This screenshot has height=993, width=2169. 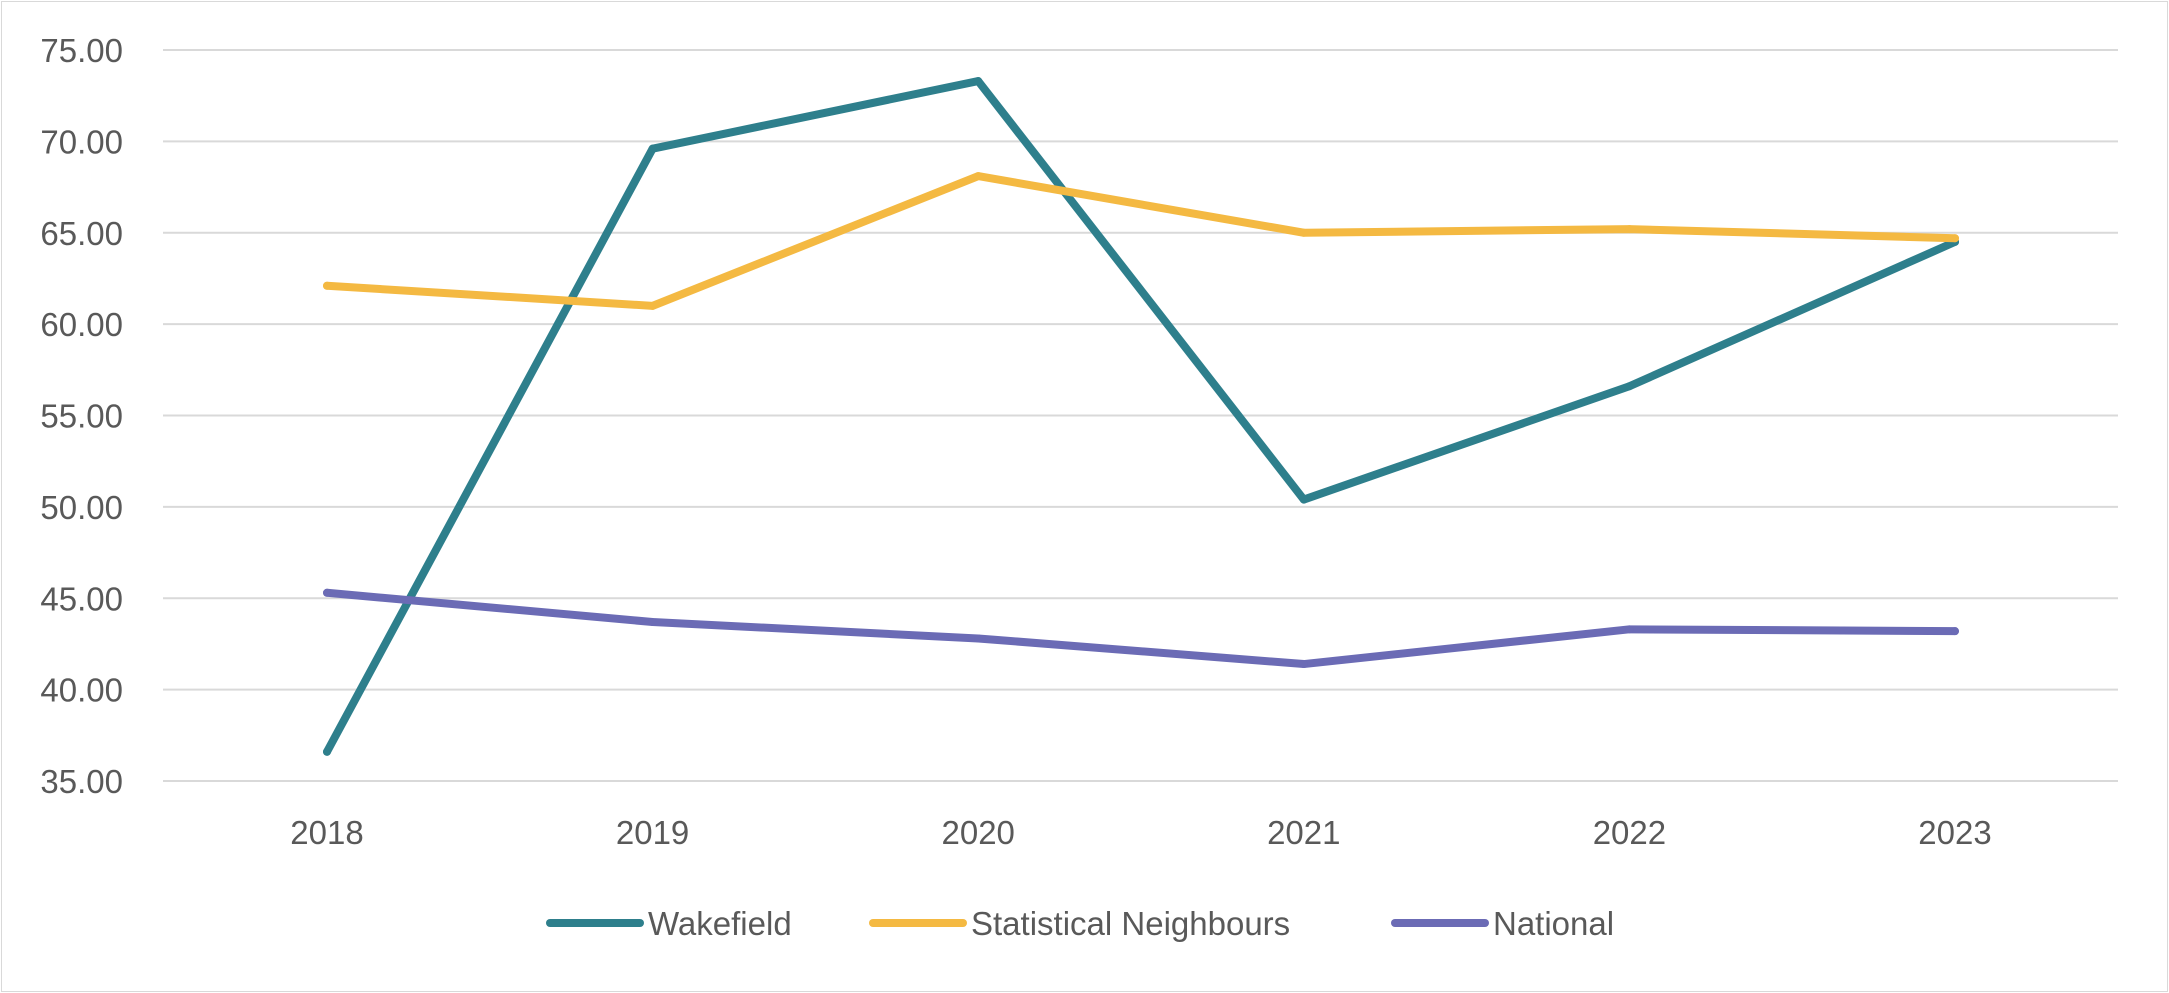 I want to click on x-tick-label: 2018, so click(x=326, y=832).